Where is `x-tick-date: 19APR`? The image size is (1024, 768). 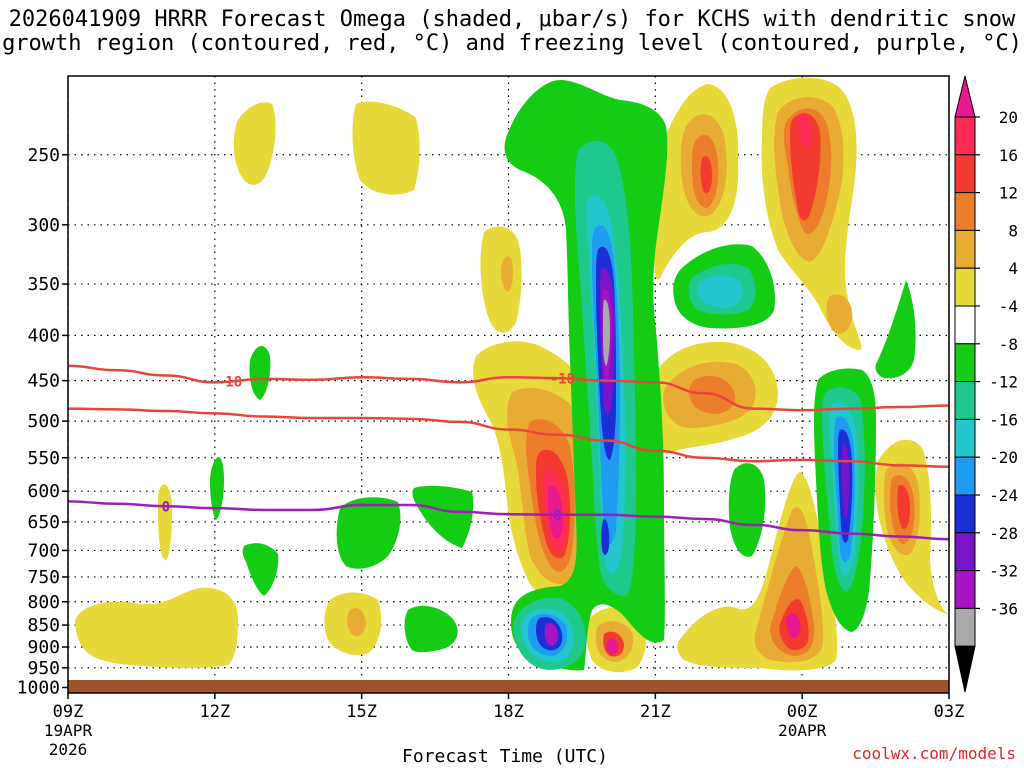 x-tick-date: 19APR is located at coordinates (68, 730).